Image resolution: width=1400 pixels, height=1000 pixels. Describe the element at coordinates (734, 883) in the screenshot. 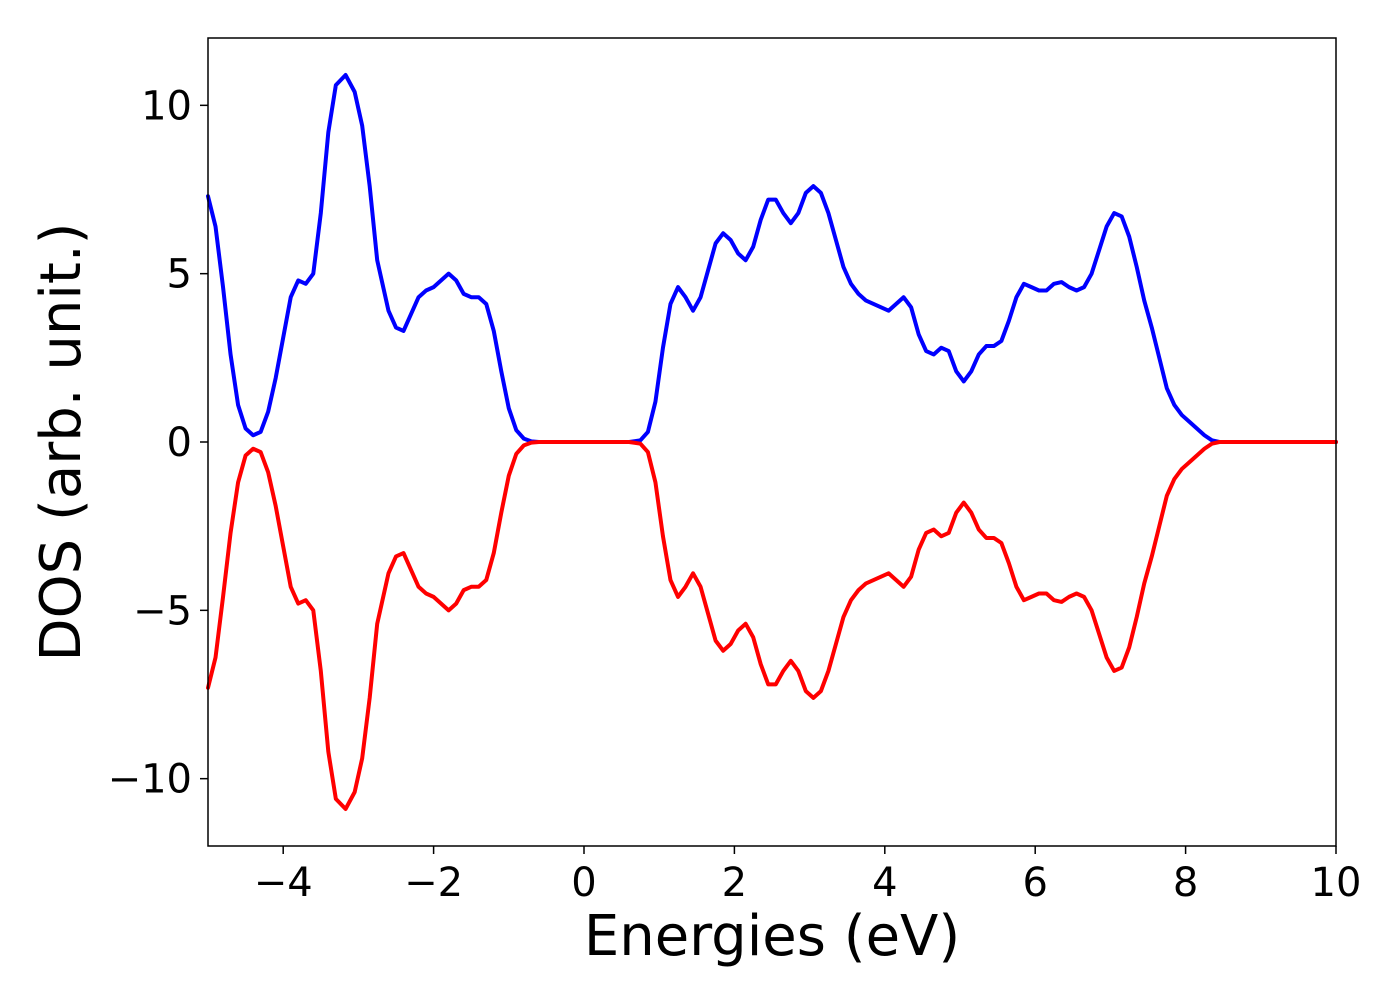

I see `x-tick-label: 2` at that location.